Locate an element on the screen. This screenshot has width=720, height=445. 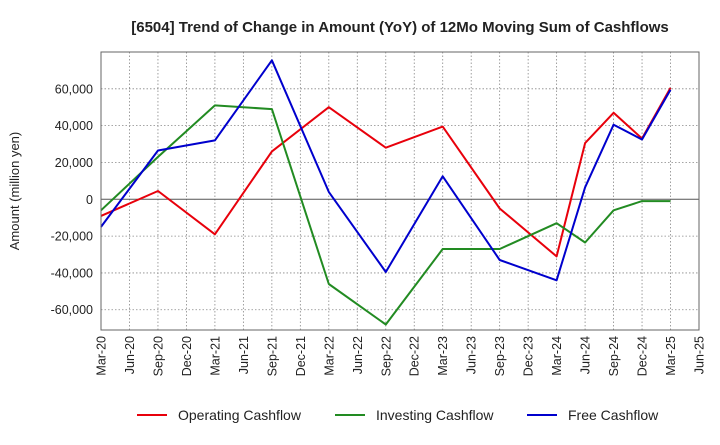
x-tick-label: Jun-23 is located at coordinates (472, 355).